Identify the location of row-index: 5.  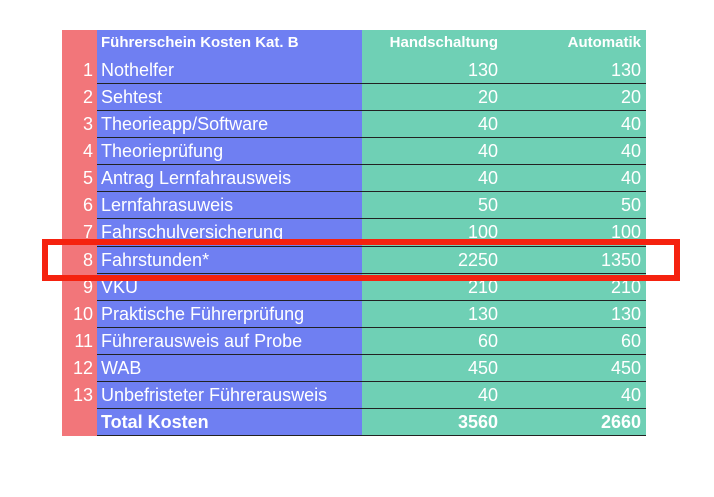
(79, 179).